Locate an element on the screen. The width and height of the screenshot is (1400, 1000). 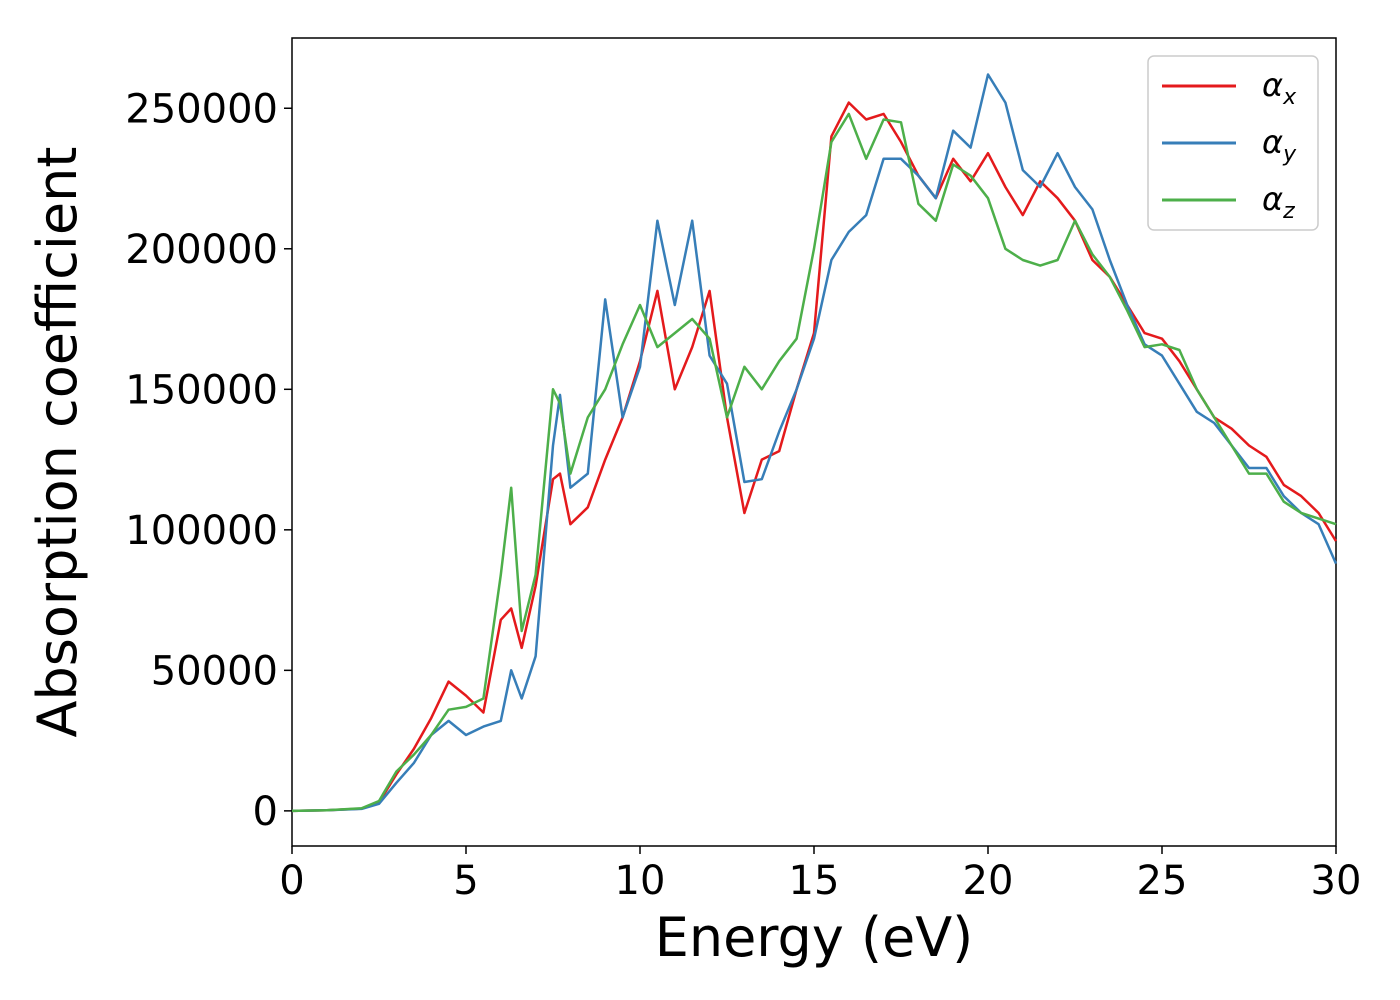
y-tick-label: 250000 is located at coordinates (201, 109).